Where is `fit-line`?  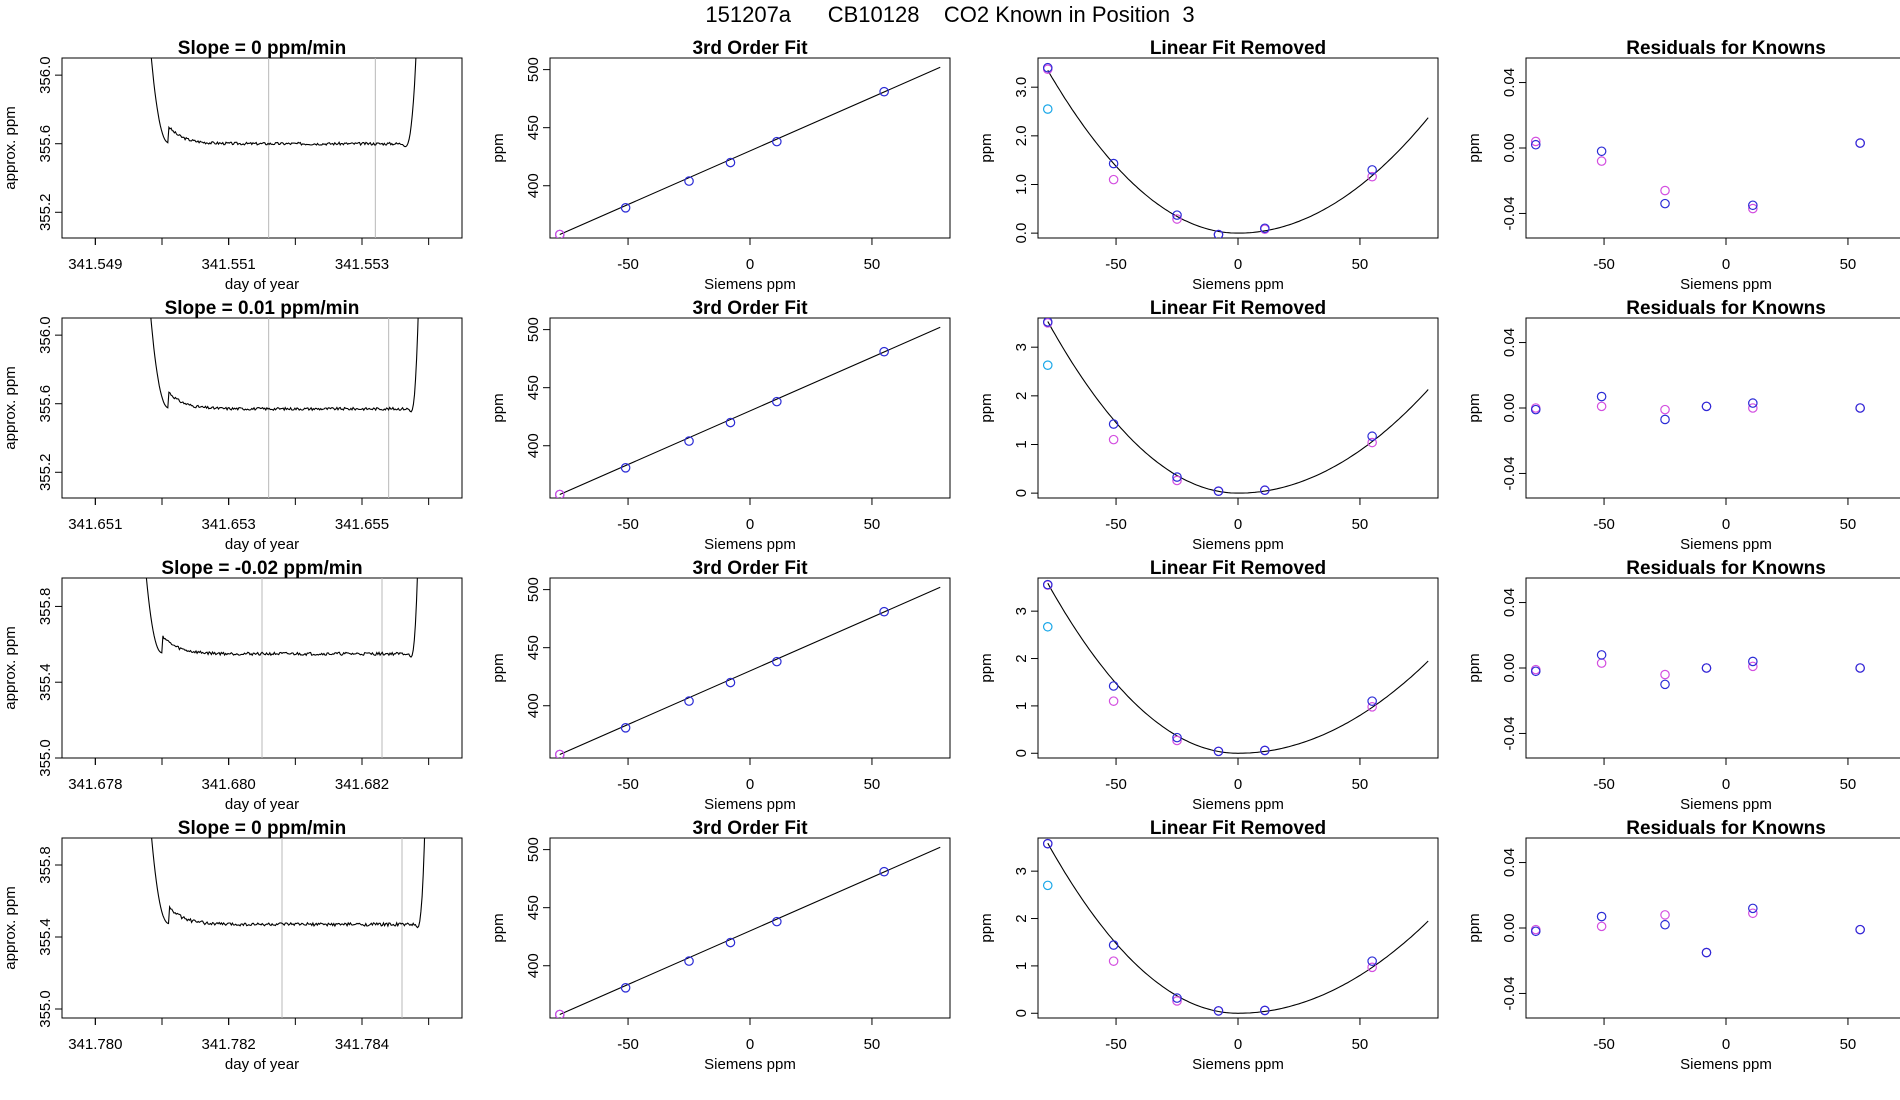
fit-line is located at coordinates (750, 411).